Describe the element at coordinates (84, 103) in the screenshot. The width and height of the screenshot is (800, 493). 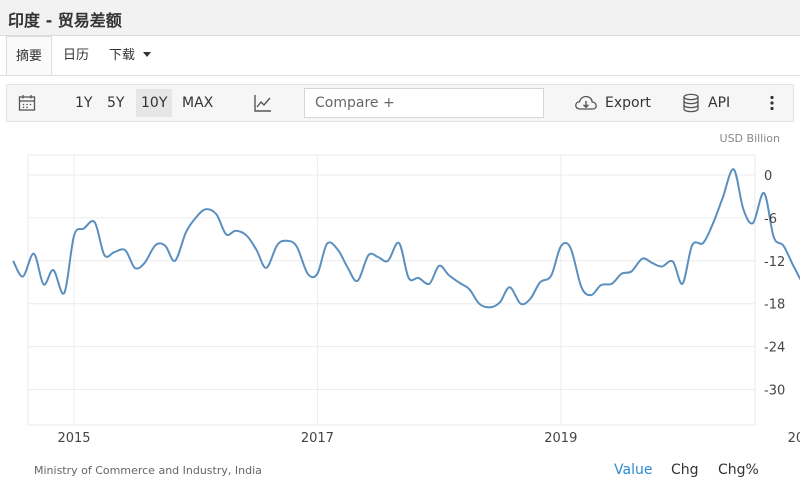
I see `range-1y-button: 1Y` at that location.